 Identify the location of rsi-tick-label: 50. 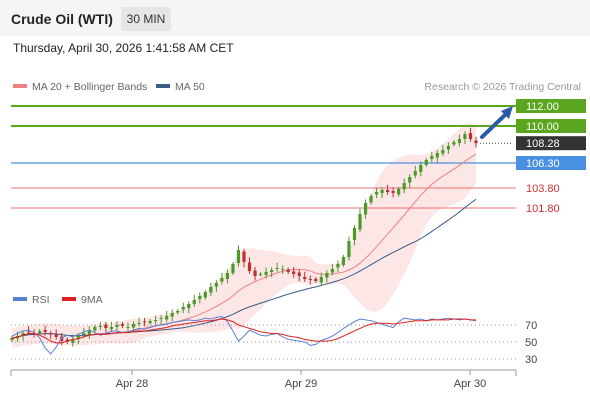
(531, 343).